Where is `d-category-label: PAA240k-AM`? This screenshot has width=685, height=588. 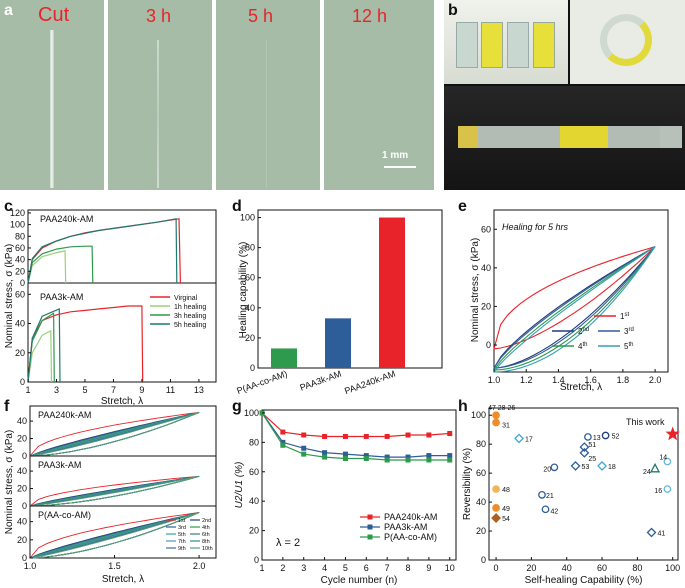 d-category-label: PAA240k-AM is located at coordinates (370, 382).